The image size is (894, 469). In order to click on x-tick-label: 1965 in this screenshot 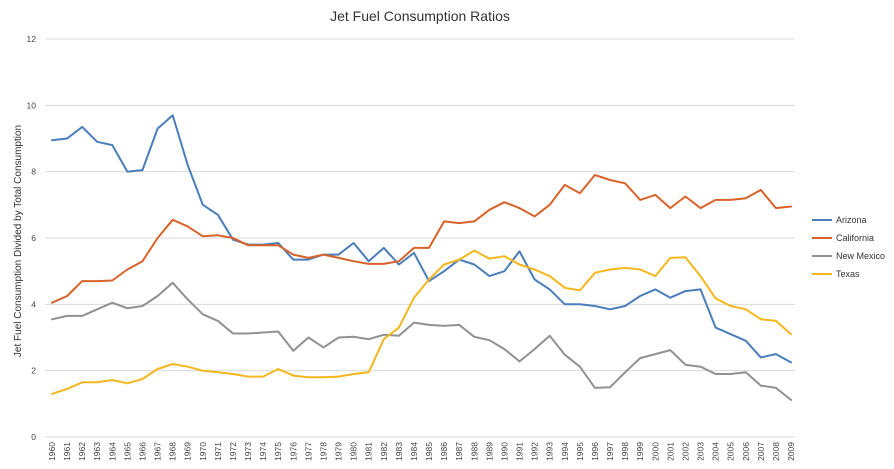, I will do `click(127, 451)`.